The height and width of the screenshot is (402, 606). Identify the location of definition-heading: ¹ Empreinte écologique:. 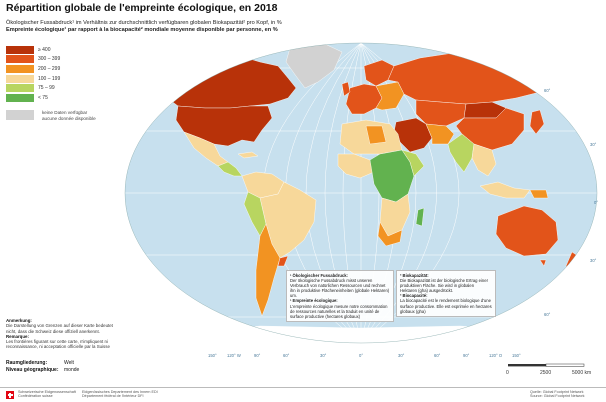
(314, 301).